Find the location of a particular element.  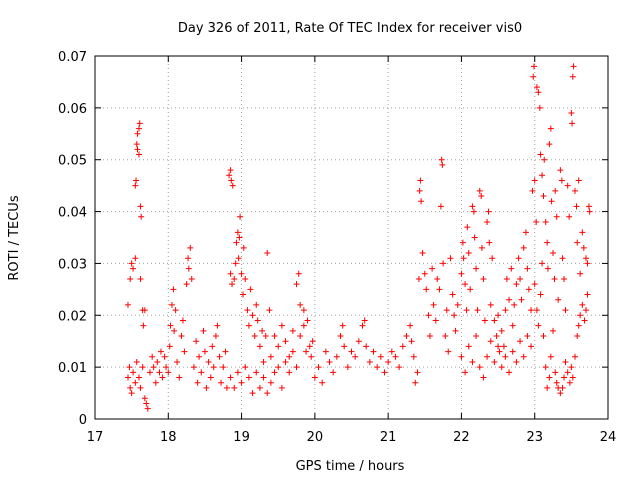

x-axis-label: GPS time / hours is located at coordinates (350, 466).